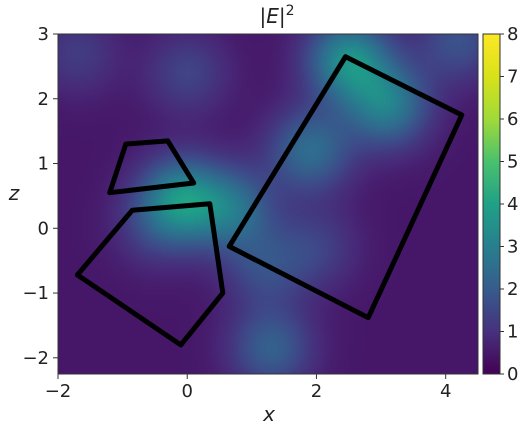 This screenshot has height=433, width=532. I want to click on title-bar-right: |, so click(282, 16).